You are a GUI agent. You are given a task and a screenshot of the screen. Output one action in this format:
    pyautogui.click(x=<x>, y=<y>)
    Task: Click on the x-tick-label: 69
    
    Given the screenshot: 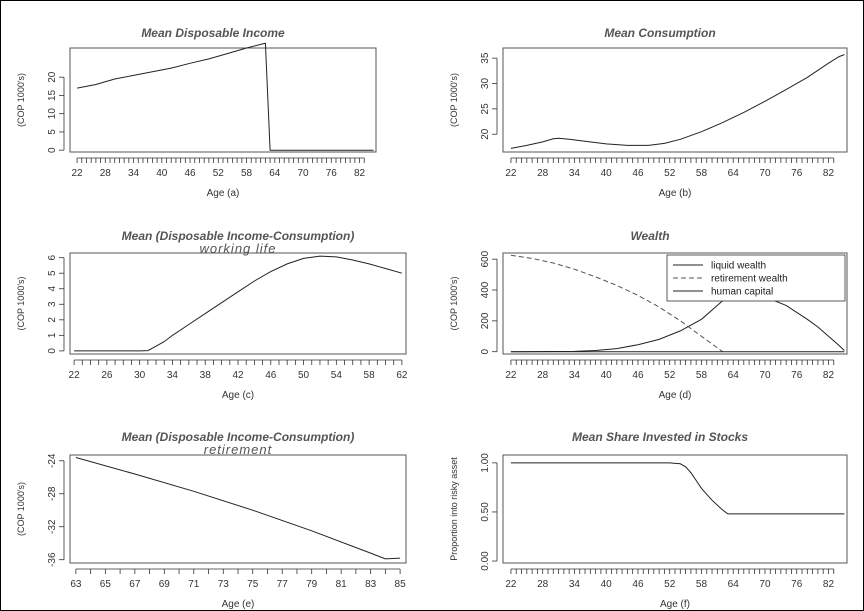 What is the action you would take?
    pyautogui.click(x=165, y=584)
    